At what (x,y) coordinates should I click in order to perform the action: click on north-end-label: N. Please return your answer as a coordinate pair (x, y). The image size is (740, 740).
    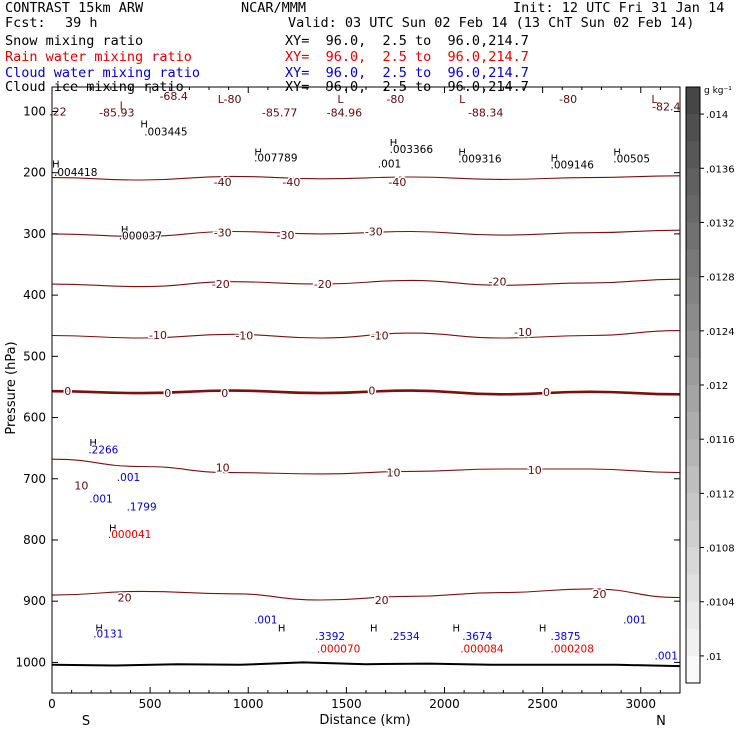
    Looking at the image, I should click on (661, 721).